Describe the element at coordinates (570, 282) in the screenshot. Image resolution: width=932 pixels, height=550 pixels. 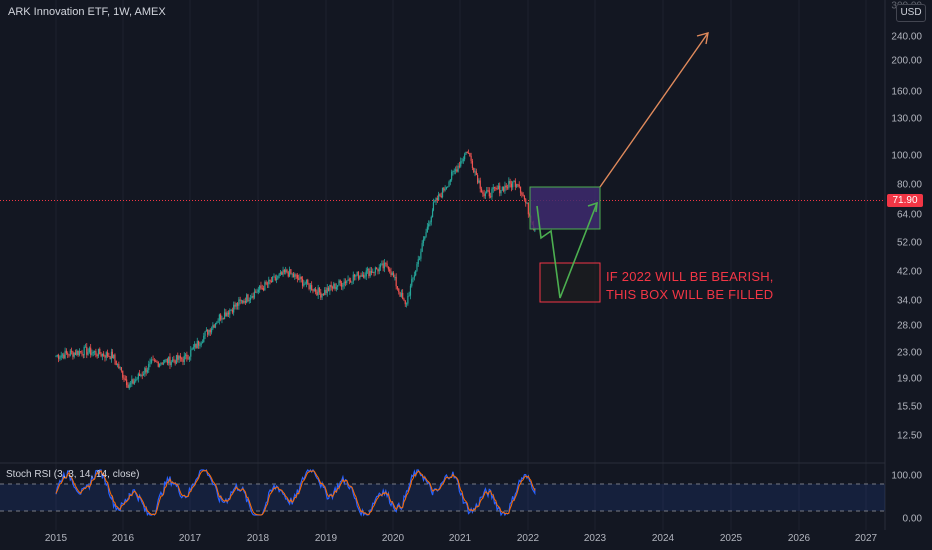
I see `projection-box-red` at that location.